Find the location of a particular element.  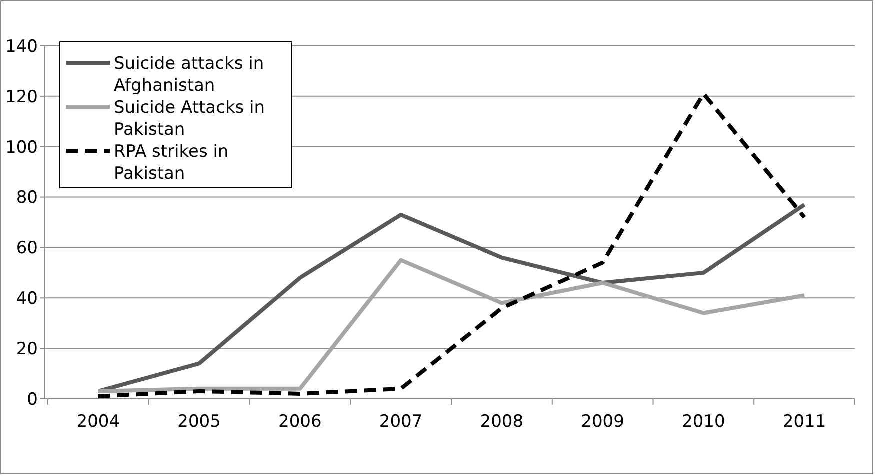

x-tick-label: 2010 is located at coordinates (704, 422).